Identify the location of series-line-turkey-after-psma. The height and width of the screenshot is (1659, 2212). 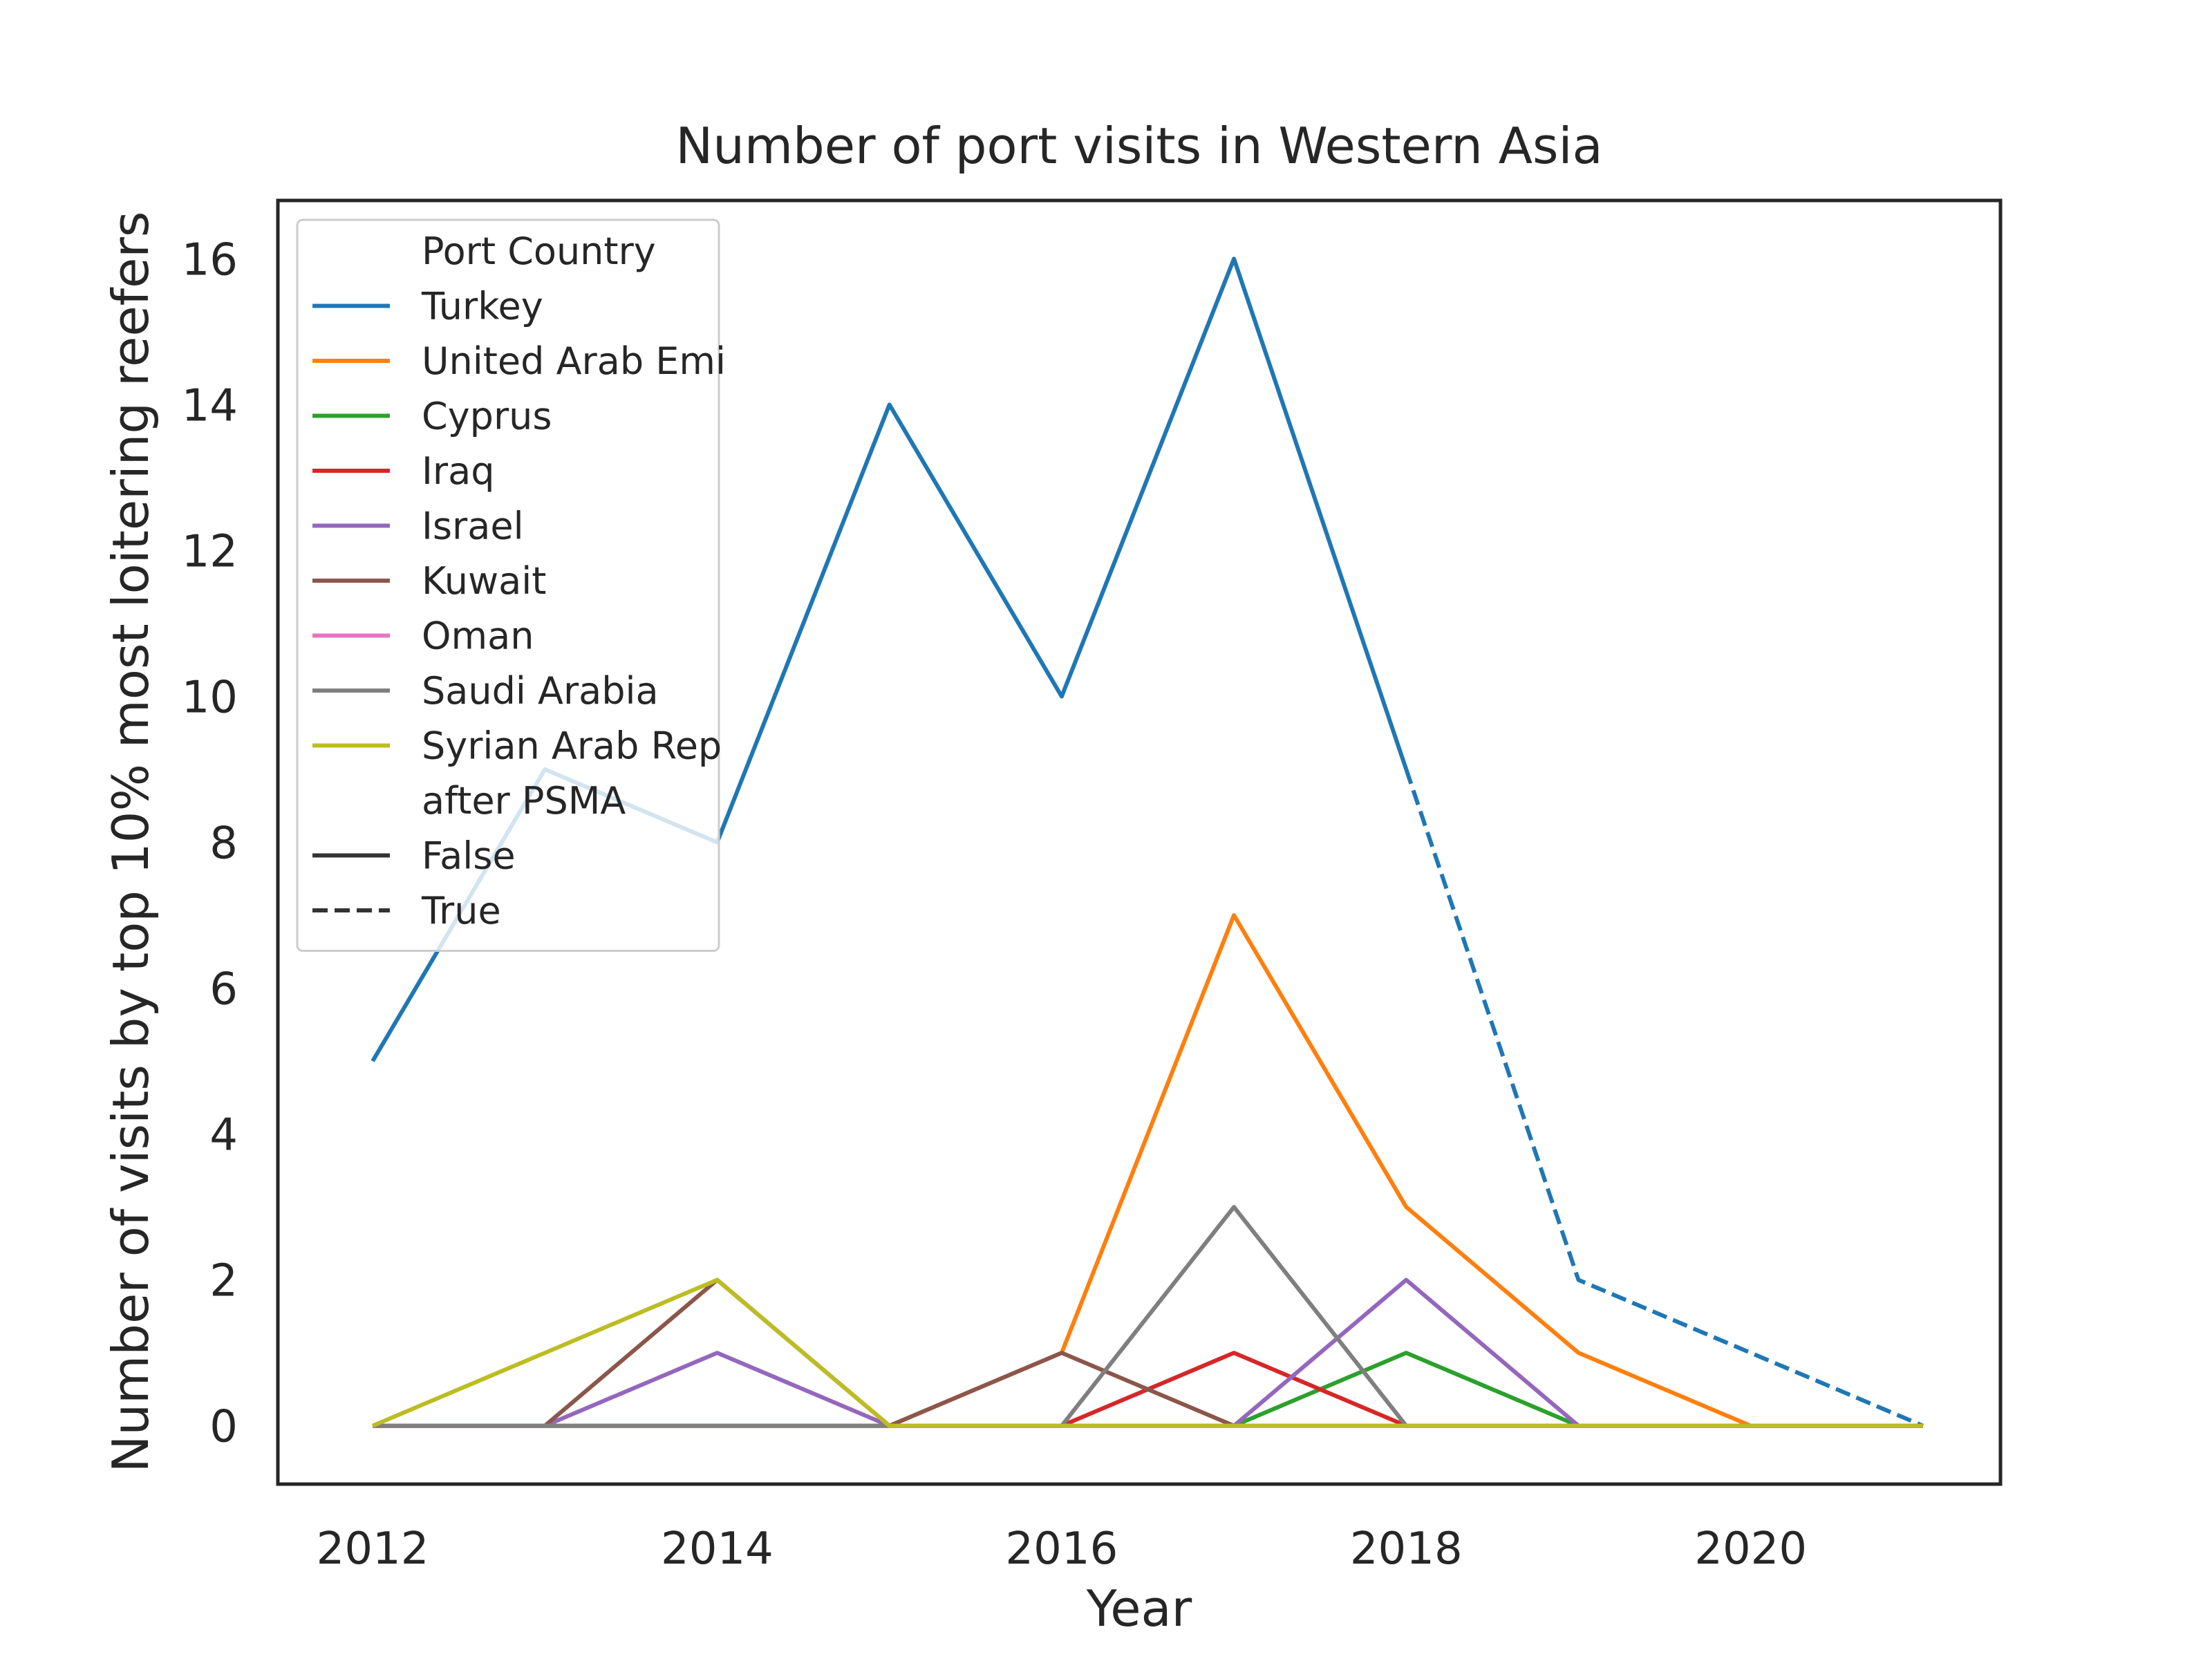
(1664, 1098).